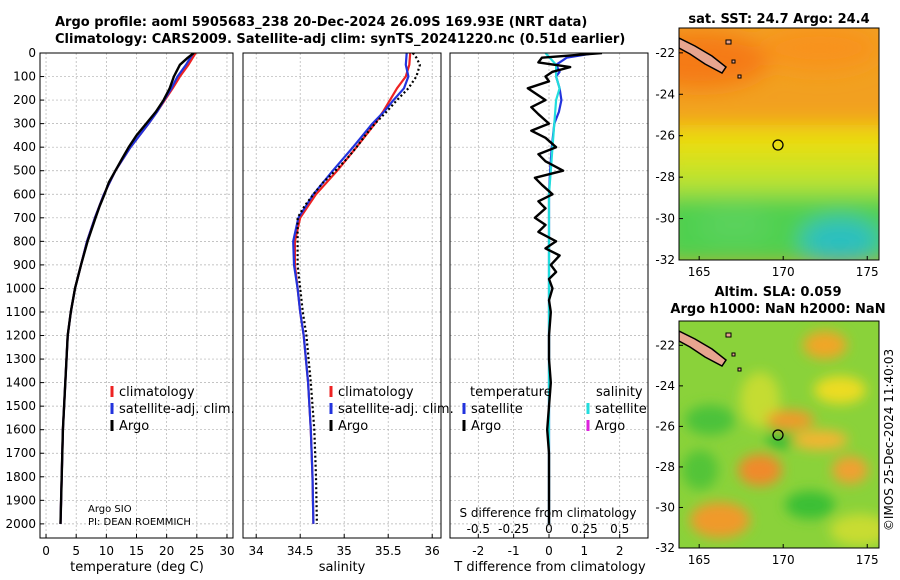 This screenshot has width=900, height=580. I want to click on depth-ytick-label: 500, so click(24, 171).